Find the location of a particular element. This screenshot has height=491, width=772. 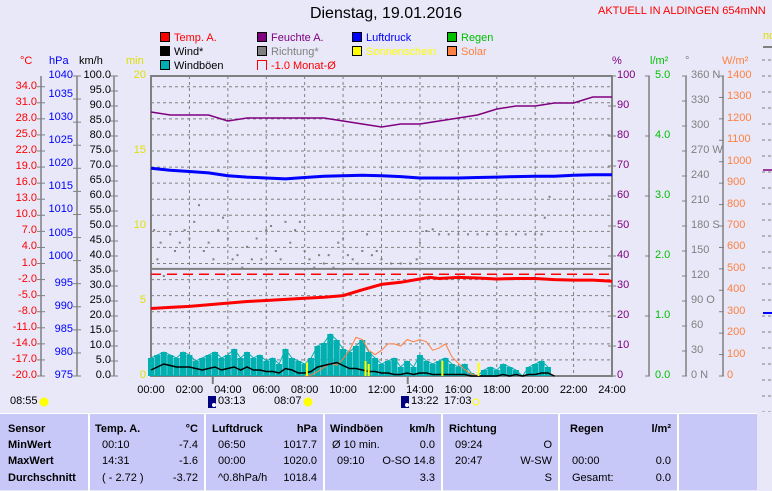

wind-tick-label: 15.0 is located at coordinates (100, 330).